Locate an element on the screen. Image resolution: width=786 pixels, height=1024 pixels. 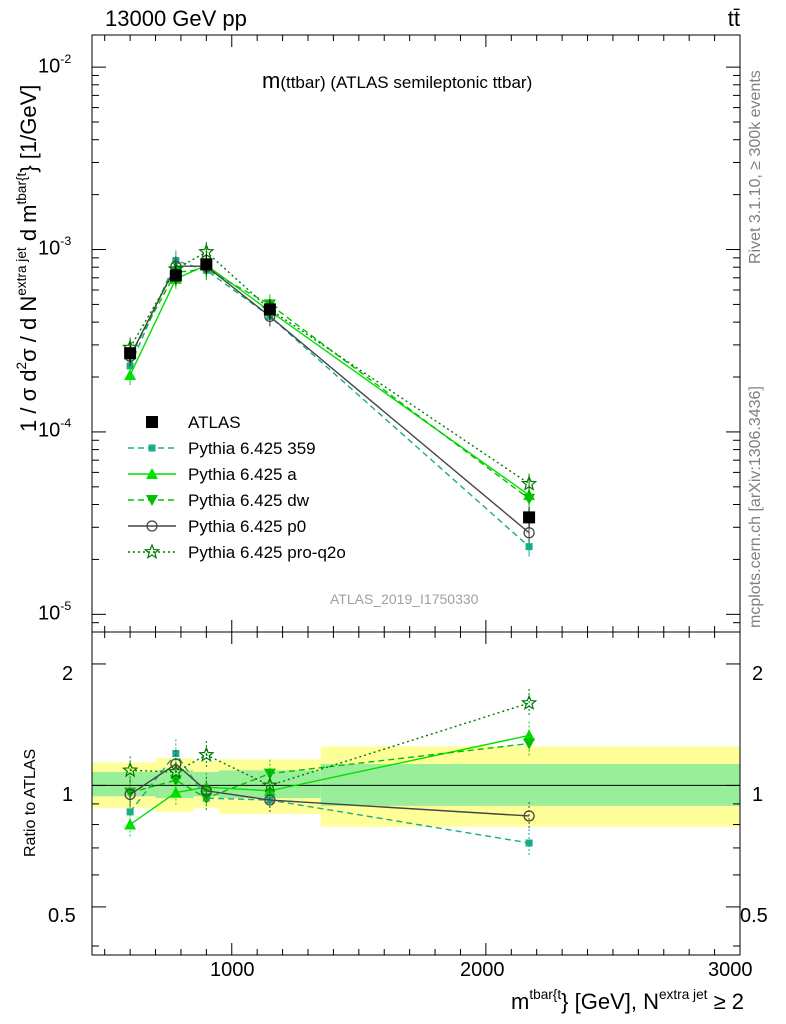
legend-item: Pythia 6.425 pro-q2o is located at coordinates (237, 552).